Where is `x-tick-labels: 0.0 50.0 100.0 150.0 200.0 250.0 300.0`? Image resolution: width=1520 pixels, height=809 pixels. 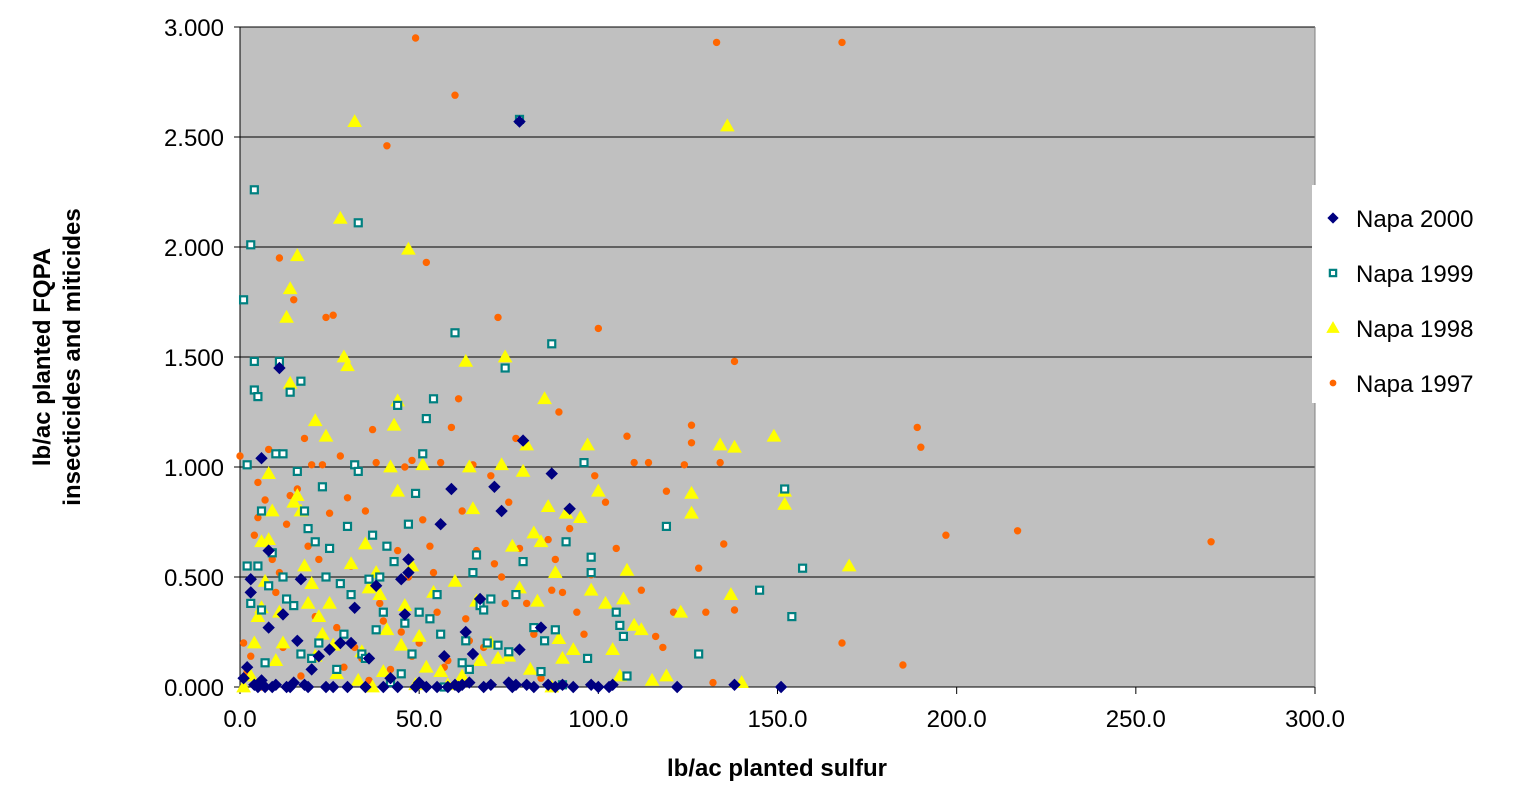 x-tick-labels: 0.0 50.0 100.0 150.0 200.0 250.0 300.0 is located at coordinates (784, 719).